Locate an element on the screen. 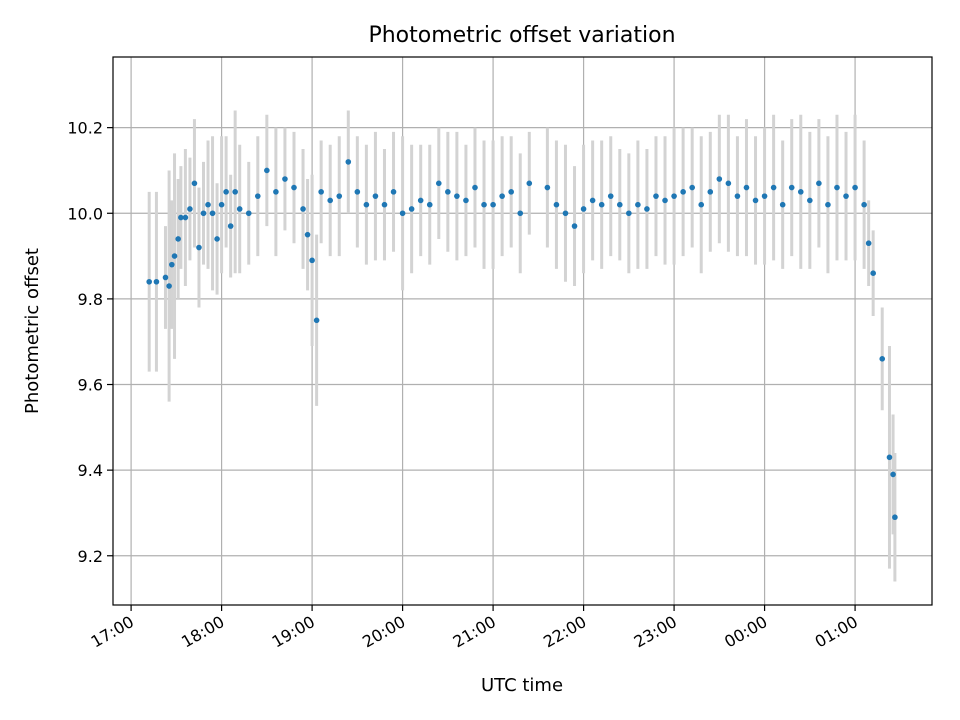  x-tick-label: 17:00 is located at coordinates (112, 632).